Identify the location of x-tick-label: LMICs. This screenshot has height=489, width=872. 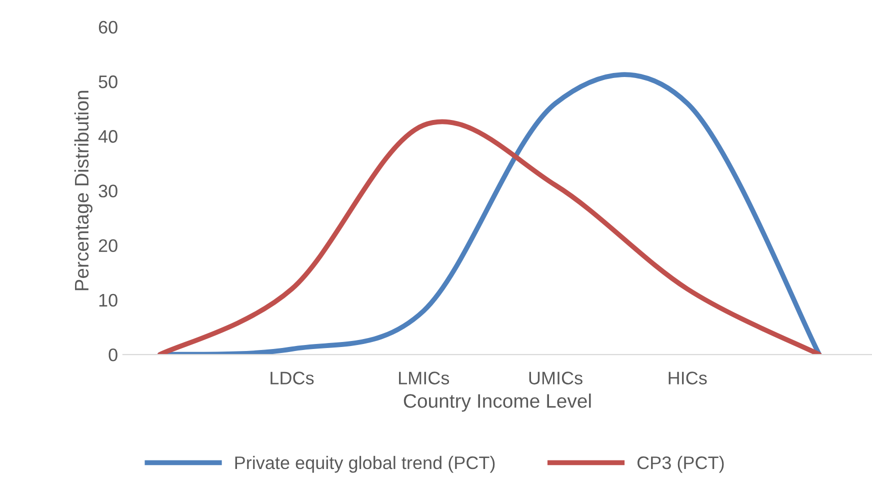
(424, 378).